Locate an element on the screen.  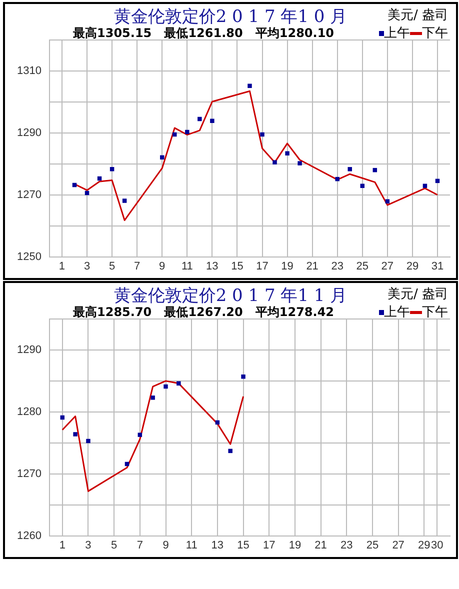
y-tick-label: 1250 is located at coordinates (29, 256).